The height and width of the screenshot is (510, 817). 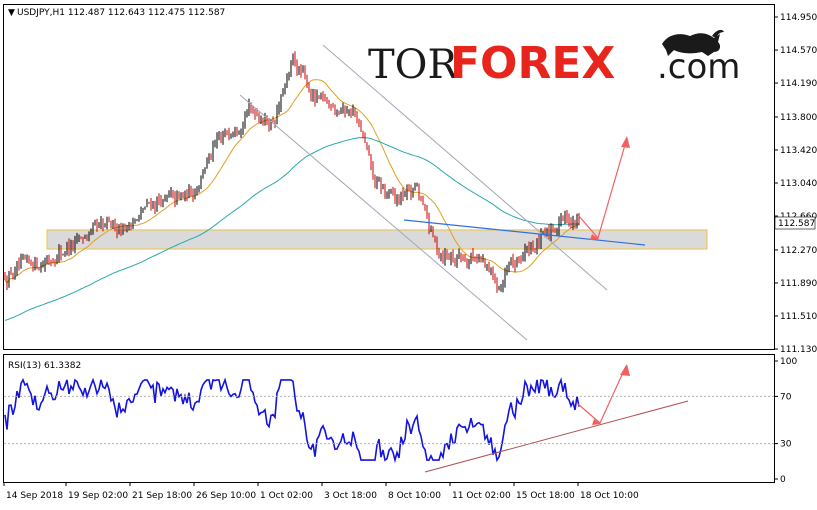 I want to click on x-tick-label: 21 Sep 18:00, so click(x=162, y=496).